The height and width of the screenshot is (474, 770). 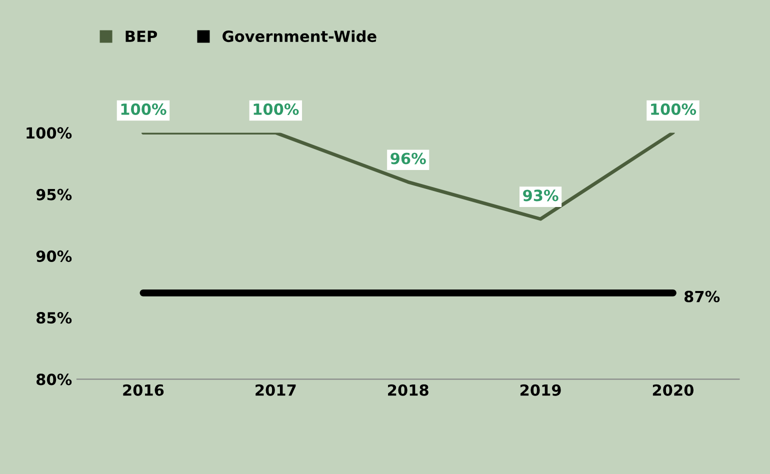 What do you see at coordinates (143, 390) in the screenshot?
I see `x-tick-label: 2016` at bounding box center [143, 390].